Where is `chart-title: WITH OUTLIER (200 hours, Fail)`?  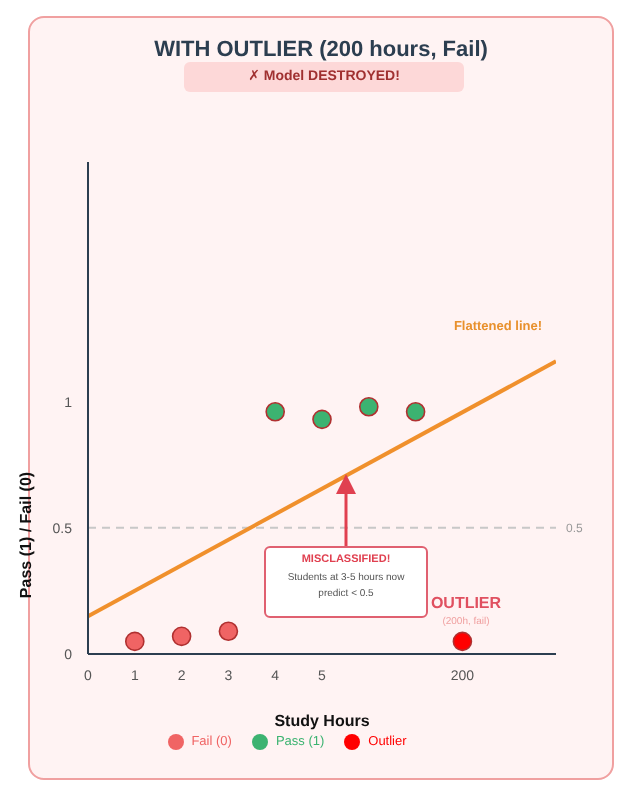
chart-title: WITH OUTLIER (200 hours, Fail) is located at coordinates (321, 50).